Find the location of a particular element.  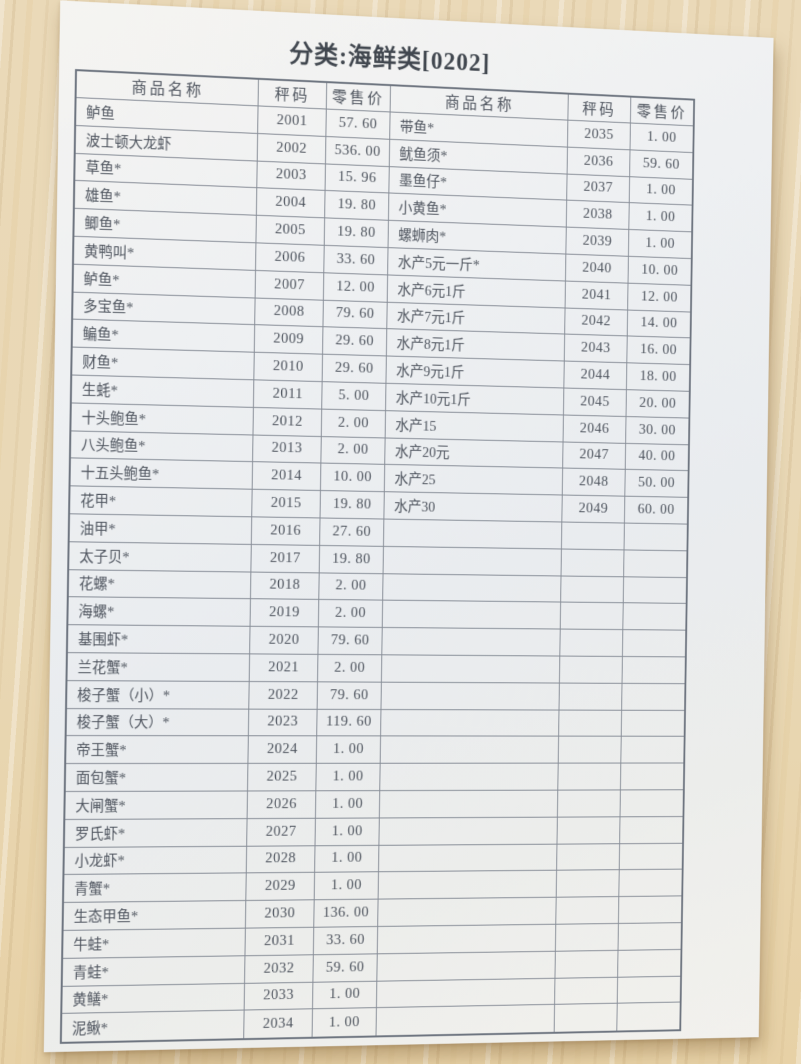

retail-price-right-cell: 16. 00 is located at coordinates (658, 351).